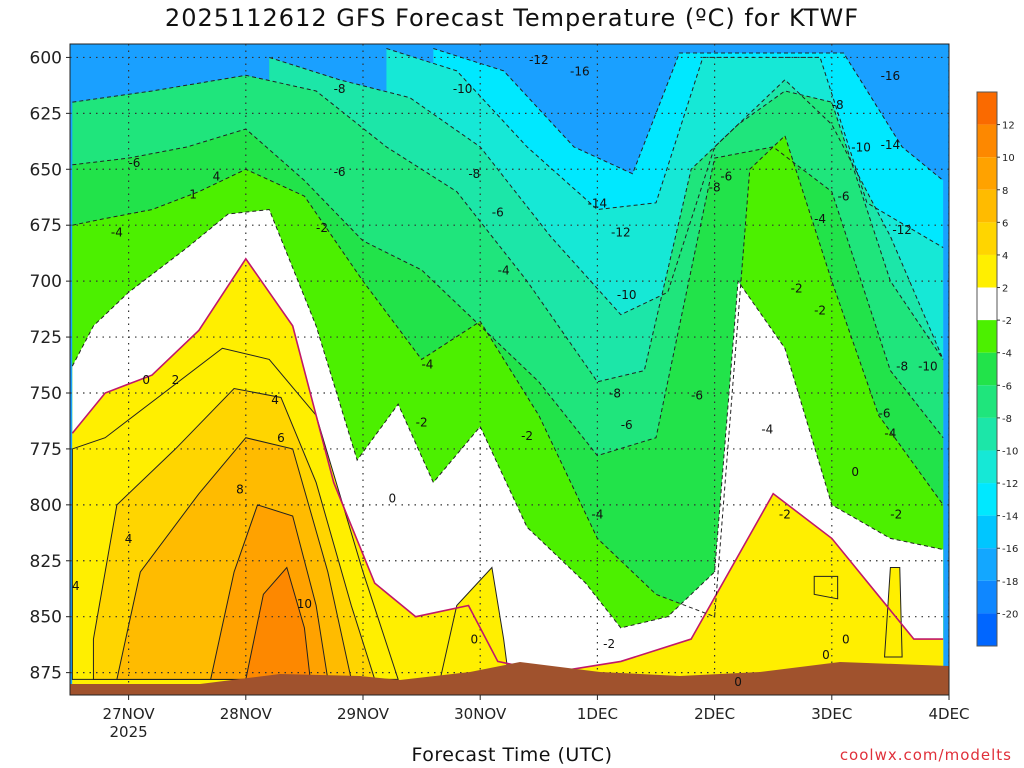  What do you see at coordinates (896, 514) in the screenshot?
I see `contour-label-47: -2` at bounding box center [896, 514].